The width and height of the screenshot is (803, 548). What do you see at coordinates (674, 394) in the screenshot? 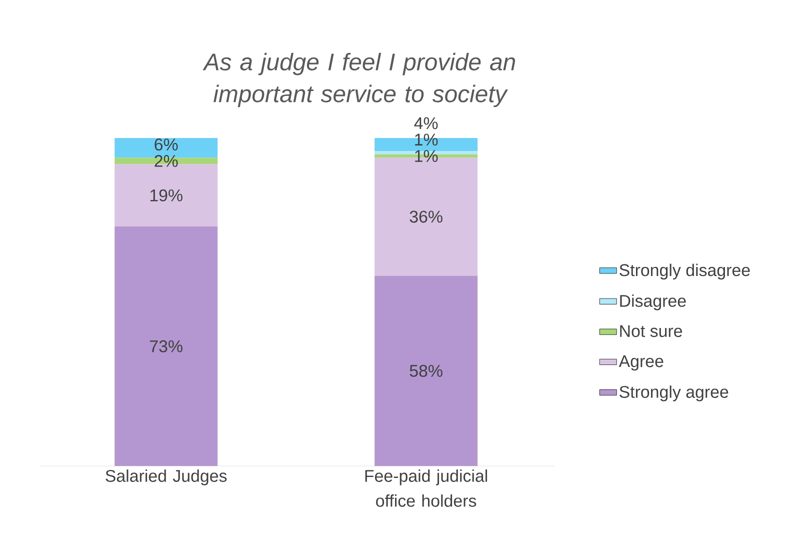
I see `legend-label: Strongly agree` at bounding box center [674, 394].